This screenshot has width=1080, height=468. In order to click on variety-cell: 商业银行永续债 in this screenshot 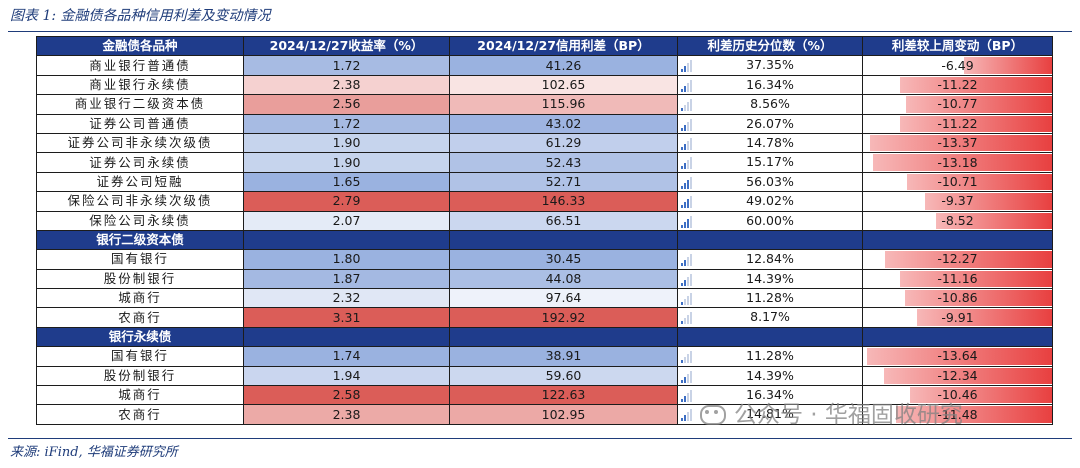, I will do `click(140, 85)`.